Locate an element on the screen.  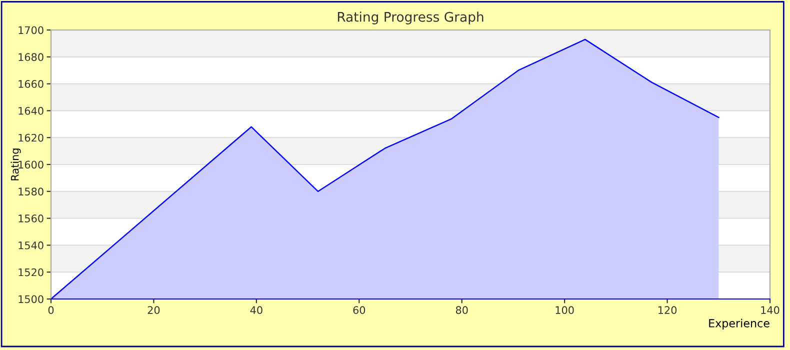
x-tick-label: 140 is located at coordinates (770, 310).